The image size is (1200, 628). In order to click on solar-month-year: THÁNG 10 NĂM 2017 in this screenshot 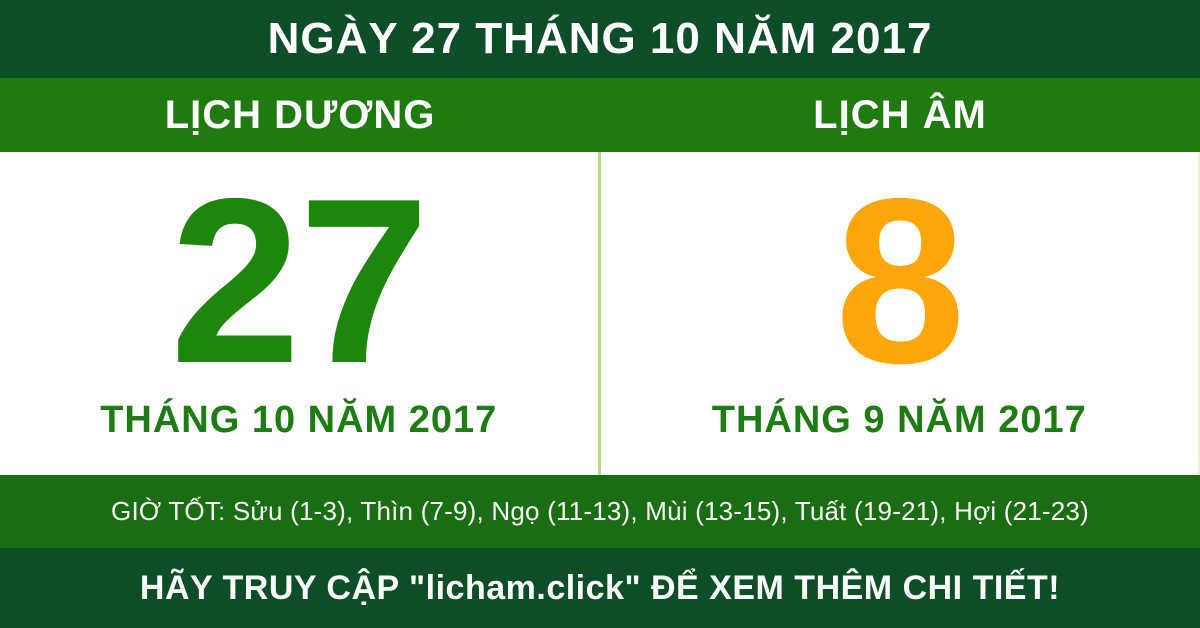, I will do `click(299, 419)`.